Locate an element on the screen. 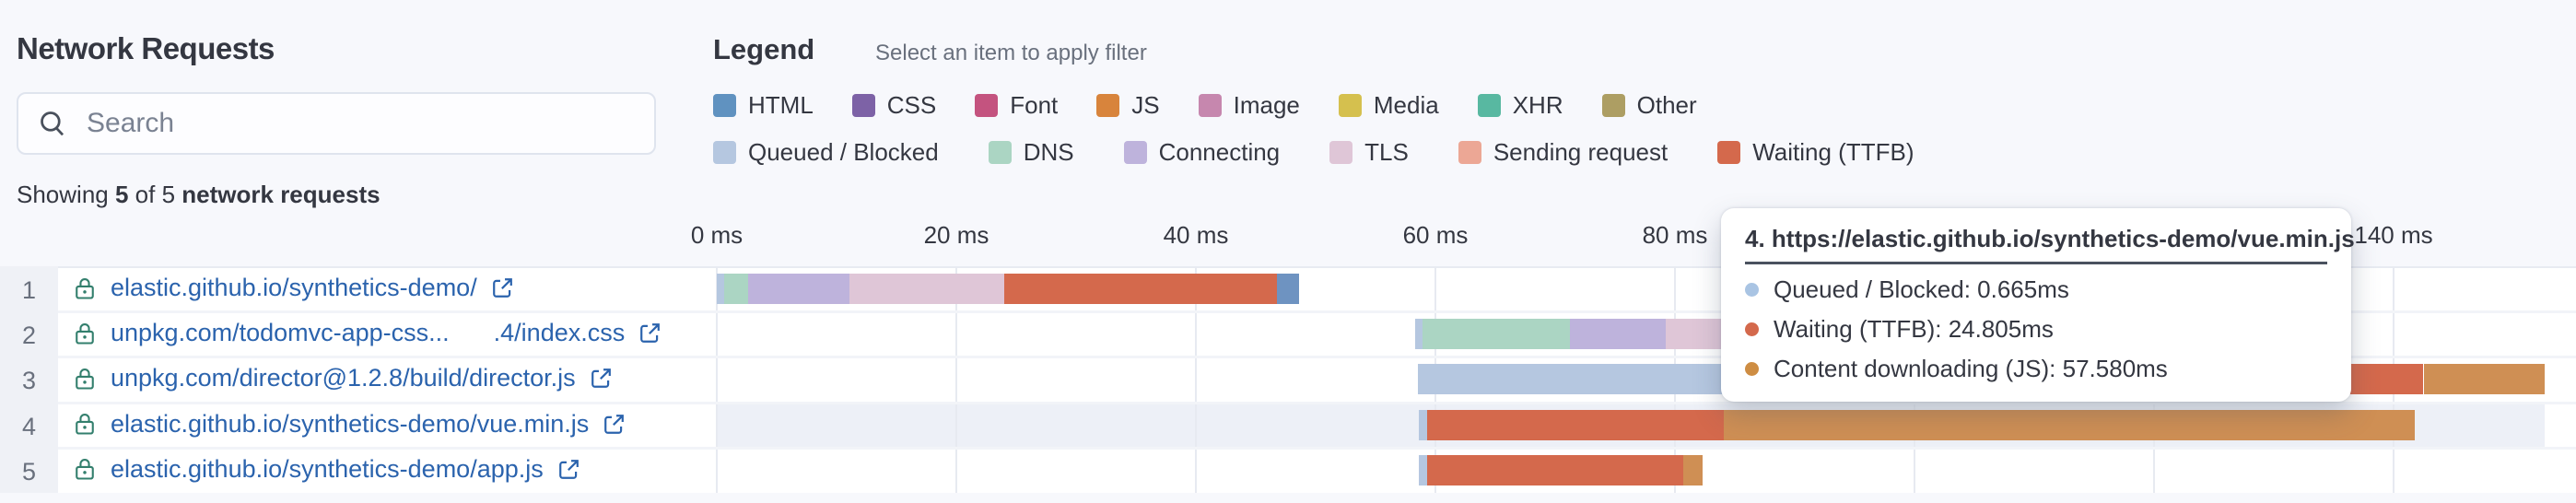 This screenshot has height=503, width=2576. search-box is located at coordinates (336, 124).